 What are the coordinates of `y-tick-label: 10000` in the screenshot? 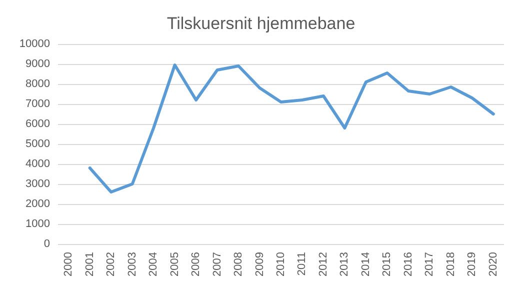 It's located at (34, 44).